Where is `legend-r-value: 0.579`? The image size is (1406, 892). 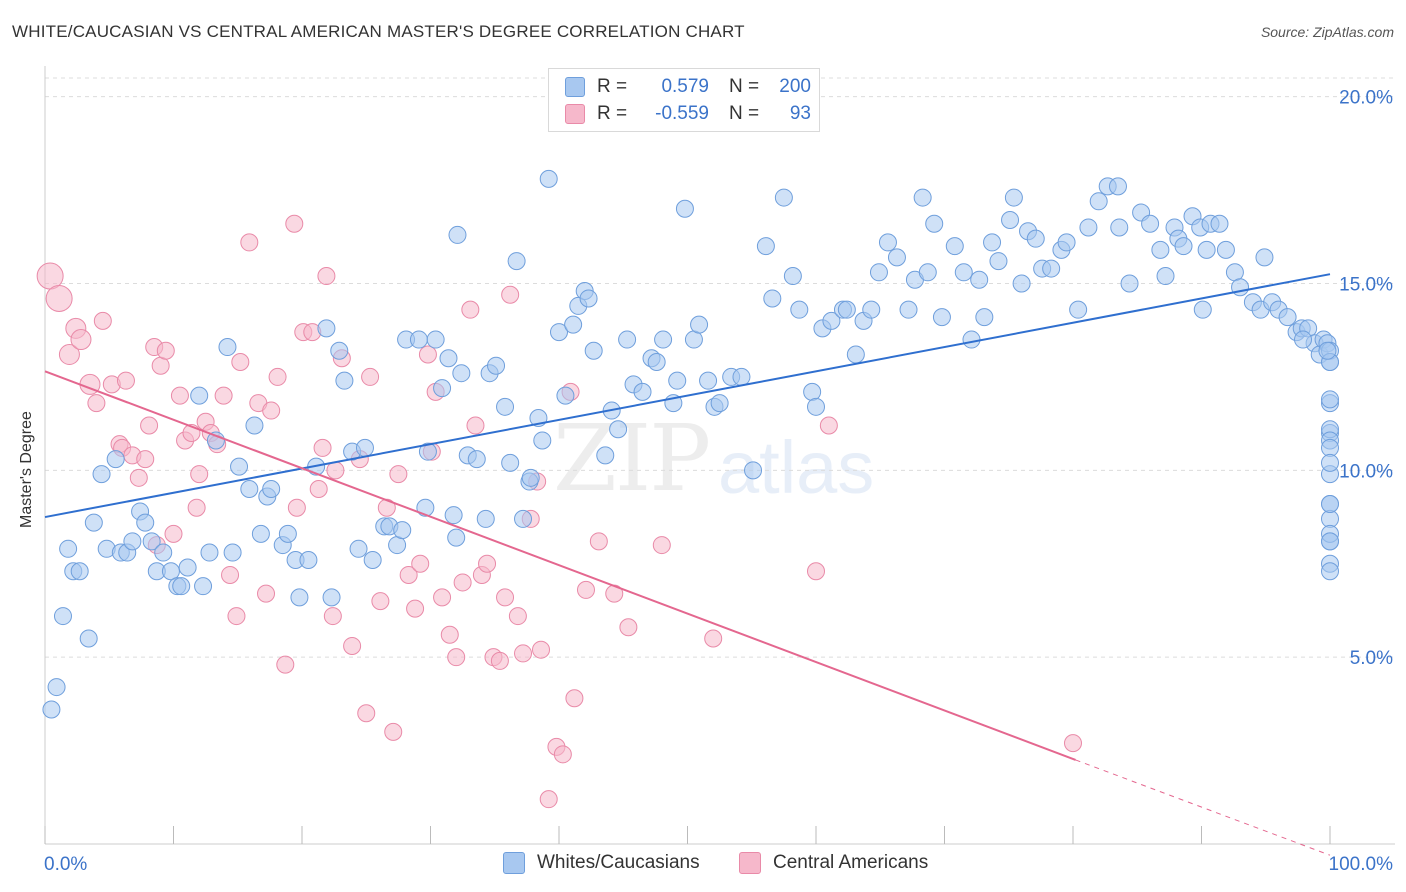
legend-r-value: 0.579 is located at coordinates (685, 86).